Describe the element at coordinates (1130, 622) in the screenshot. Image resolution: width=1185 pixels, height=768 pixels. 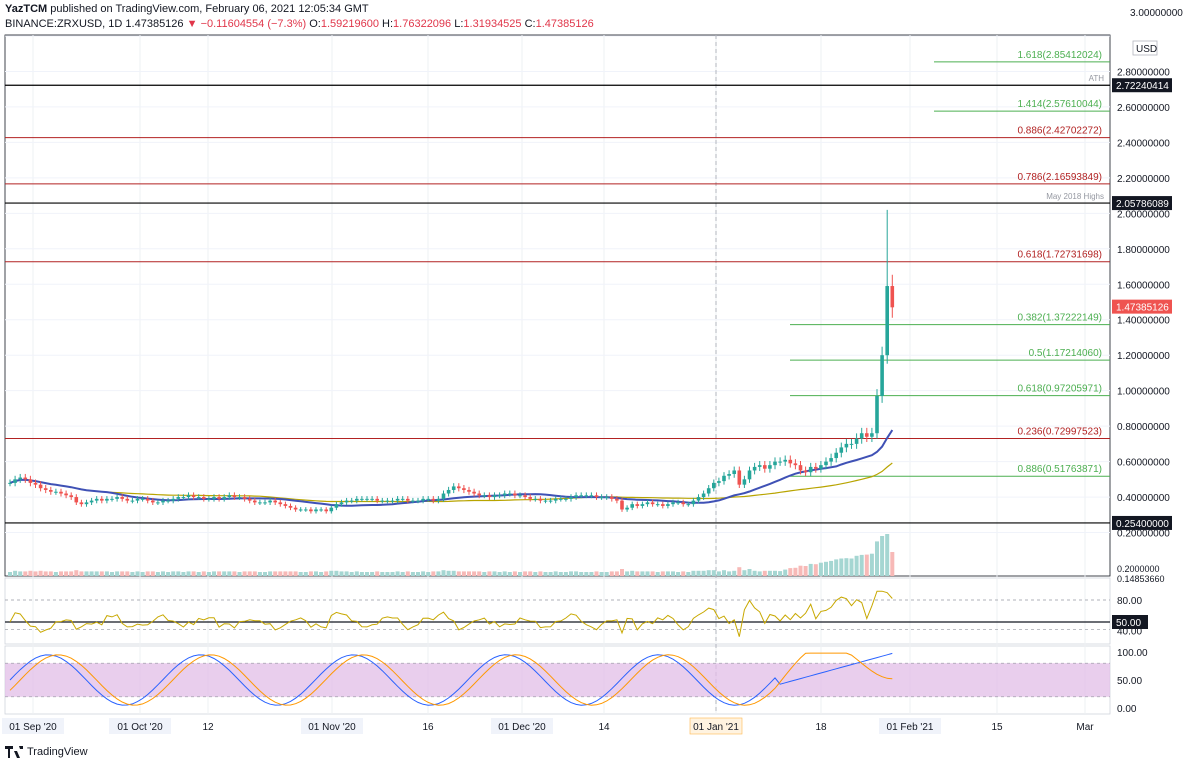
I see `rsi-mid-tag` at that location.